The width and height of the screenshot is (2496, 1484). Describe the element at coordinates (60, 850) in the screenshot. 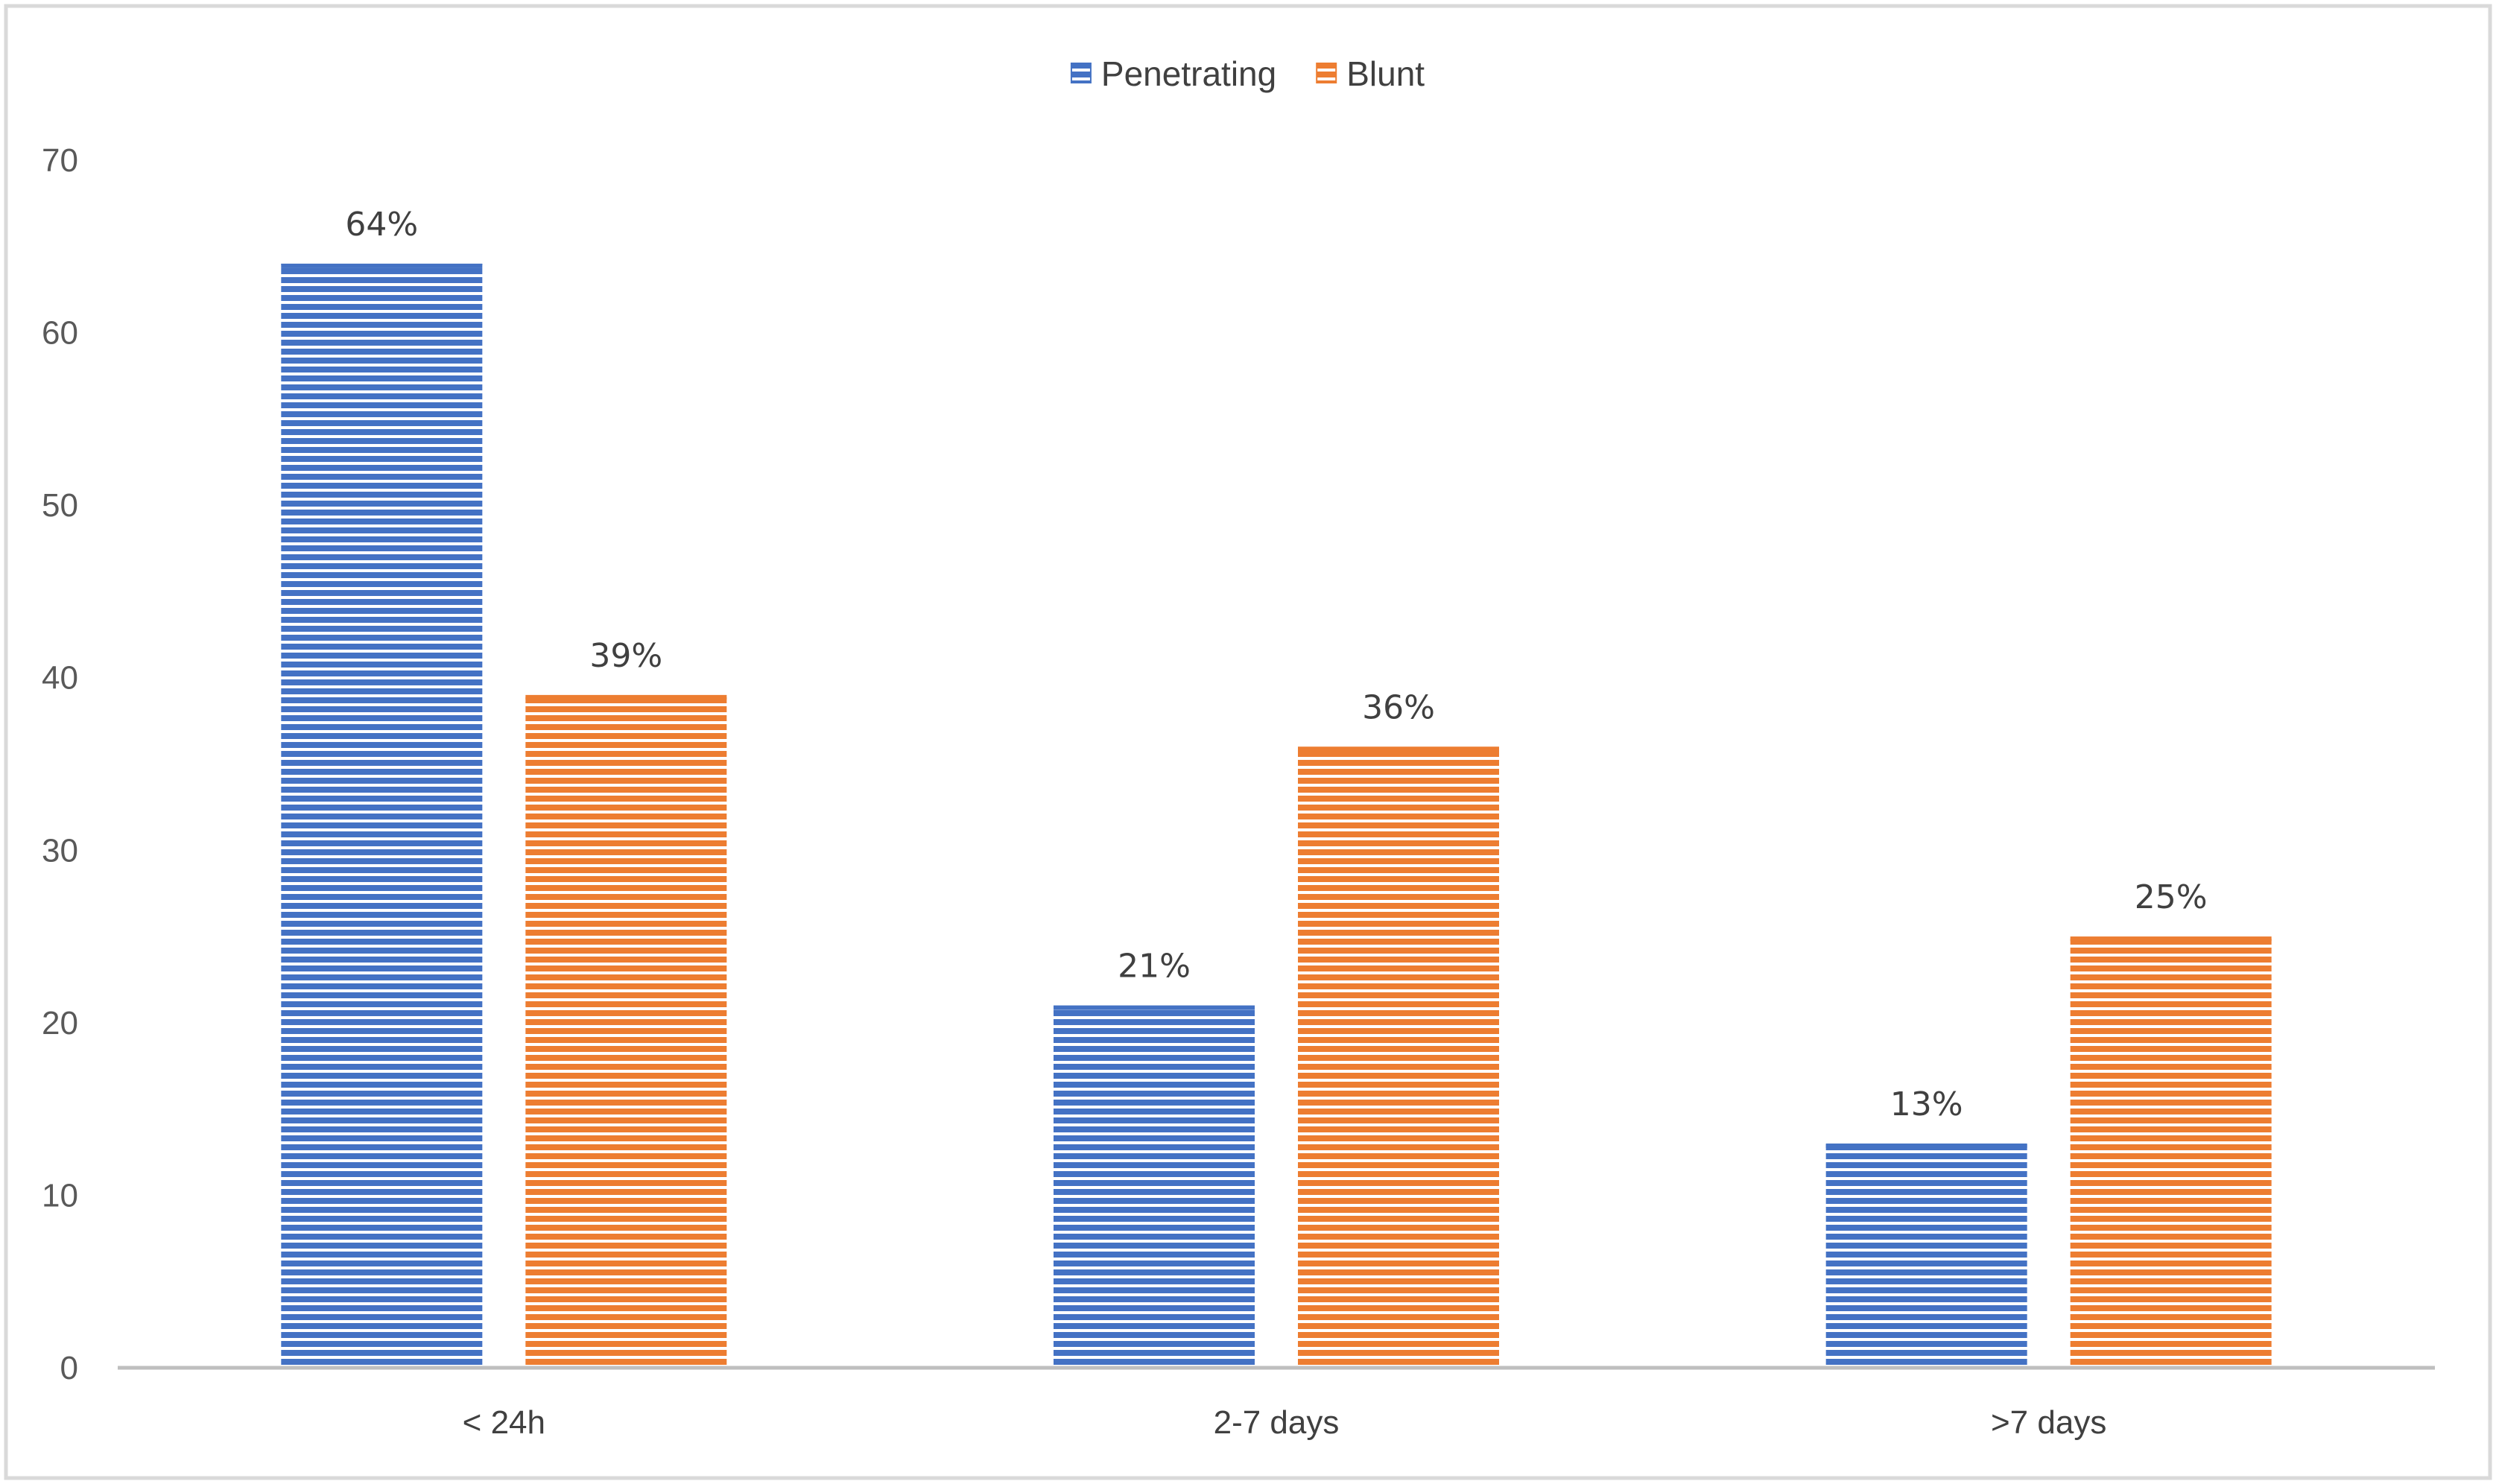

I see `y-tick-label: 30` at that location.